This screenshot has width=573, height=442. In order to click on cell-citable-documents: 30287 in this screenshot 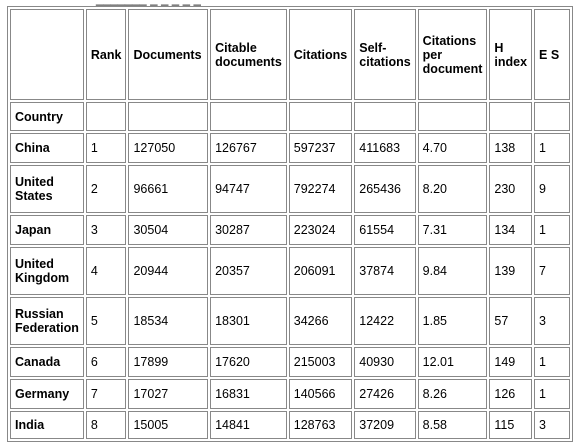, I will do `click(248, 230)`.